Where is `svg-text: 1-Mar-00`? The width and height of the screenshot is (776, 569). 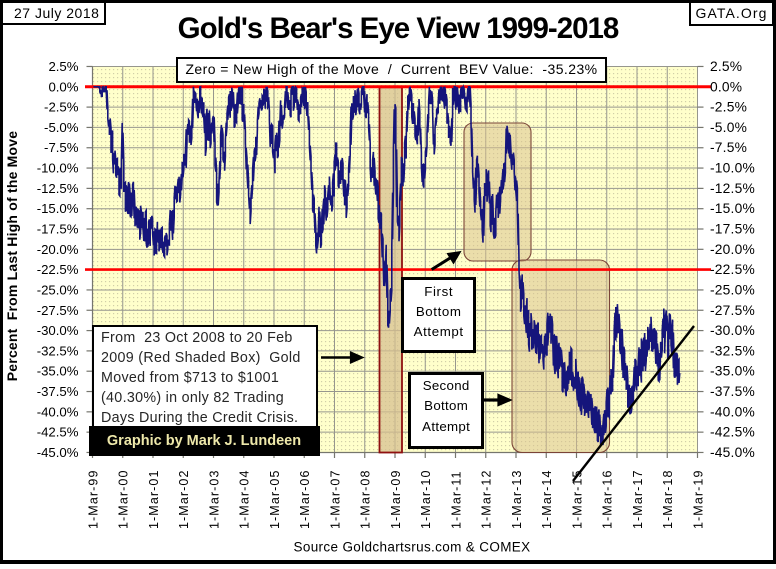 svg-text: 1-Mar-00 is located at coordinates (124, 499).